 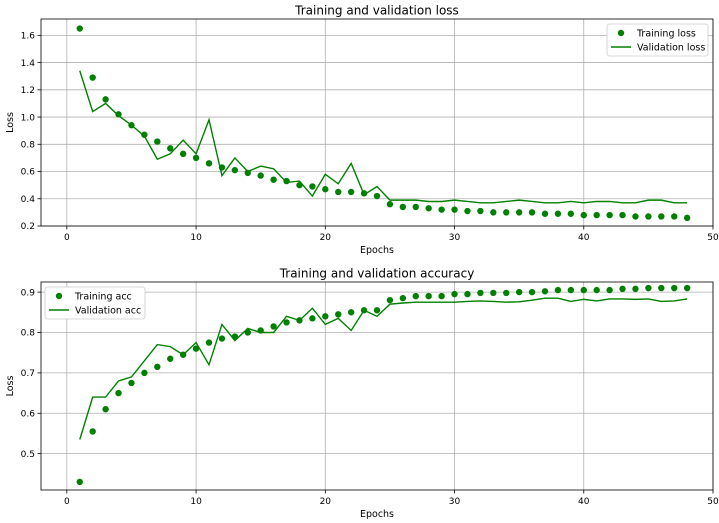 What do you see at coordinates (10, 122) in the screenshot?
I see `y-axis-label: Loss` at bounding box center [10, 122].